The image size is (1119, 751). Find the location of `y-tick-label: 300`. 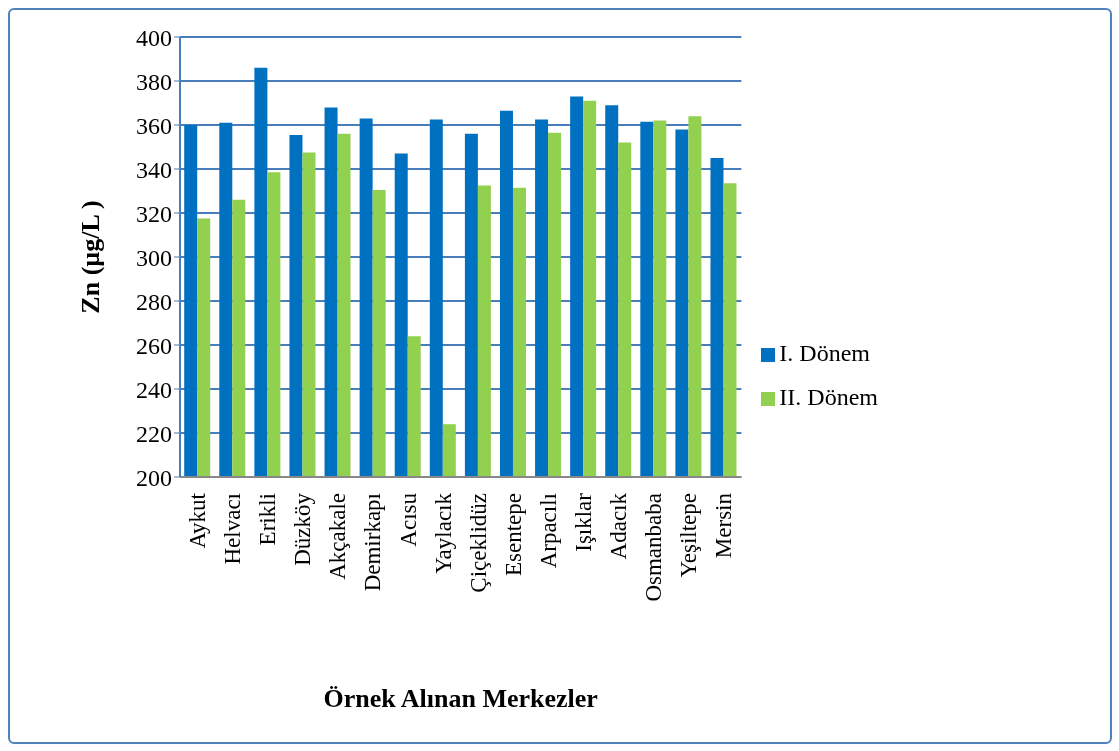

y-tick-label: 300 is located at coordinates (154, 257).